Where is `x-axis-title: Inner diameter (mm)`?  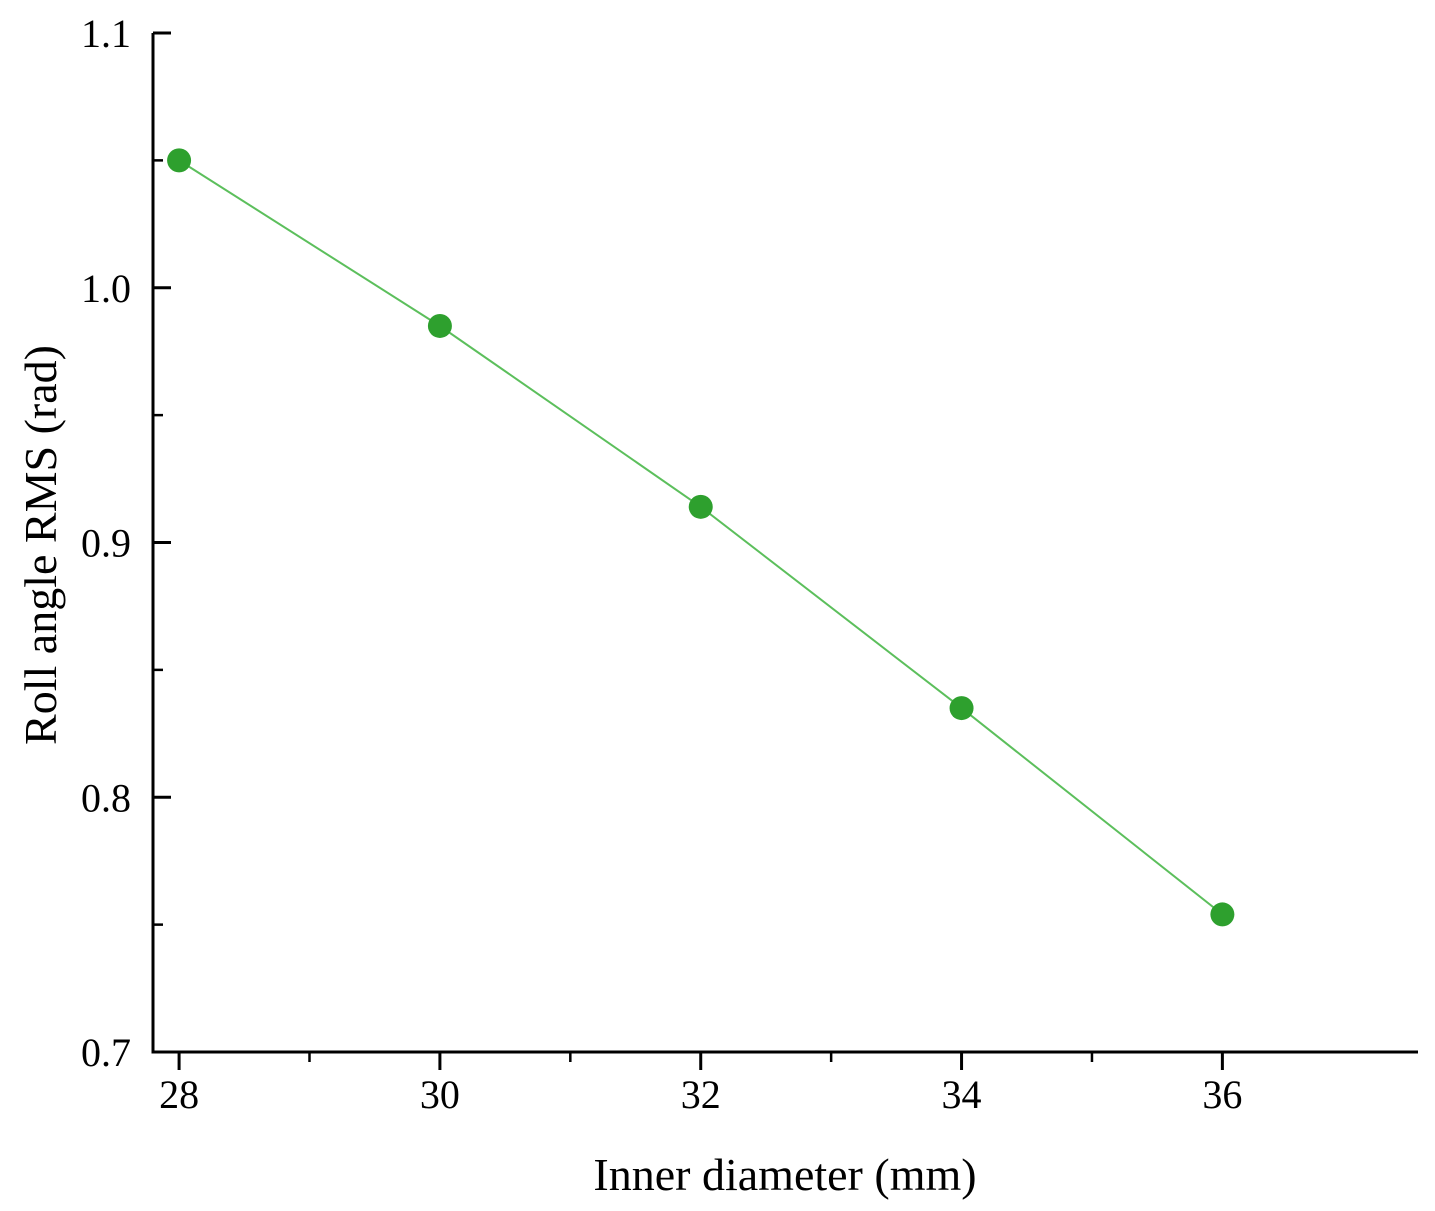
x-axis-title: Inner diameter (mm) is located at coordinates (784, 1174).